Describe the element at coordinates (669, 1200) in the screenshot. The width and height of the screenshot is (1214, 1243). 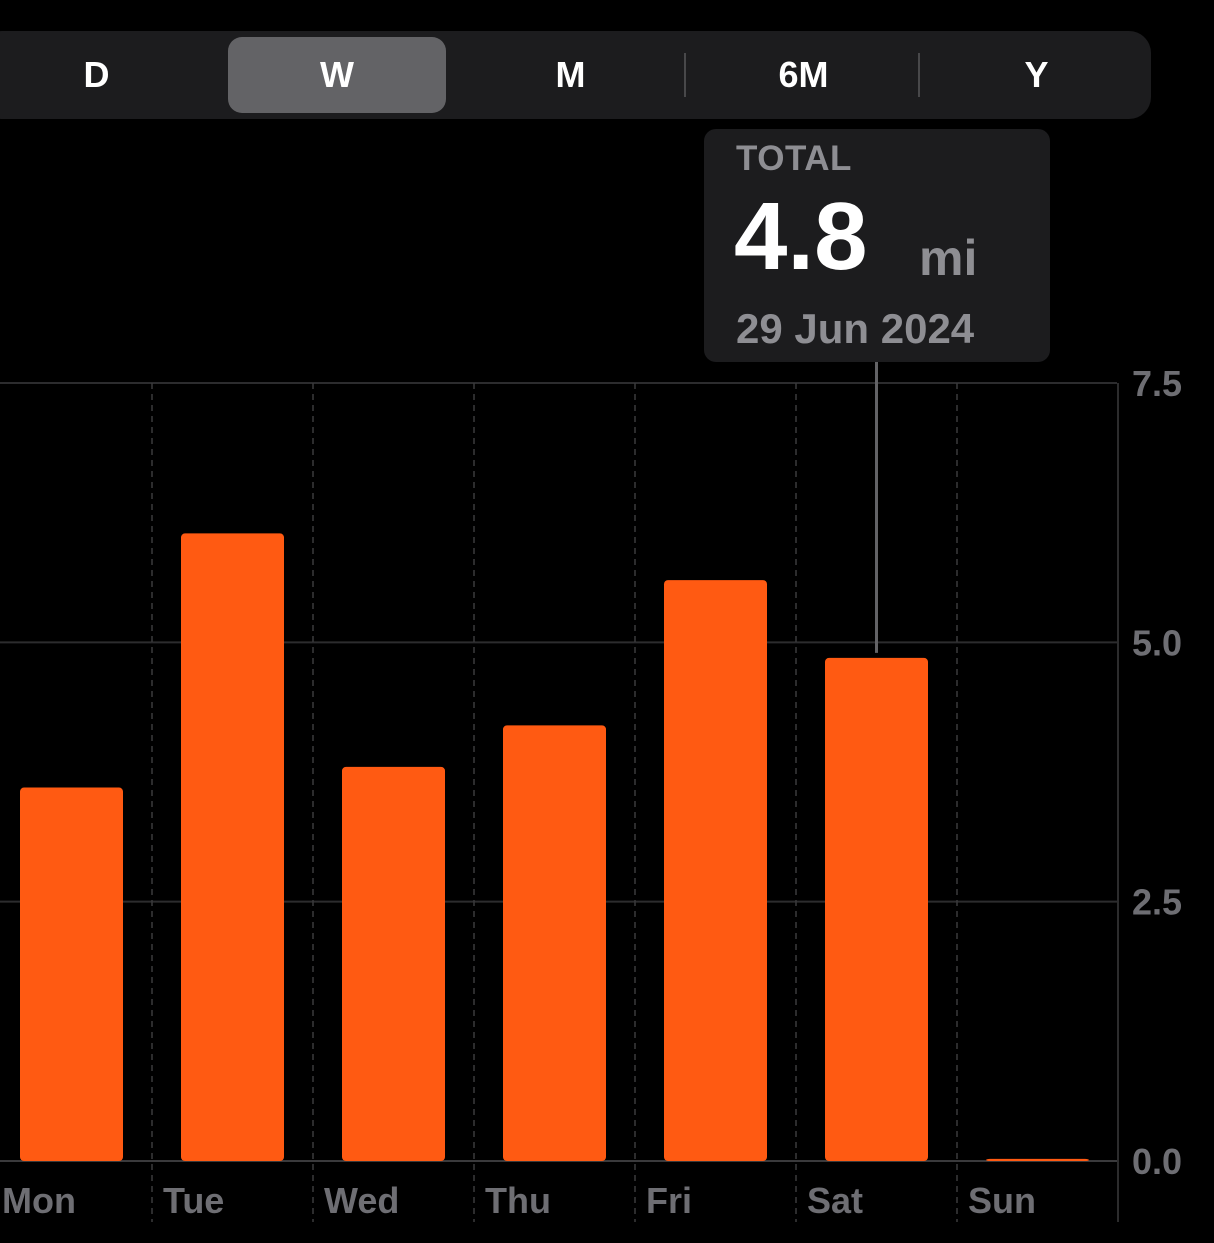
I see `x-tick-label: Fri` at that location.